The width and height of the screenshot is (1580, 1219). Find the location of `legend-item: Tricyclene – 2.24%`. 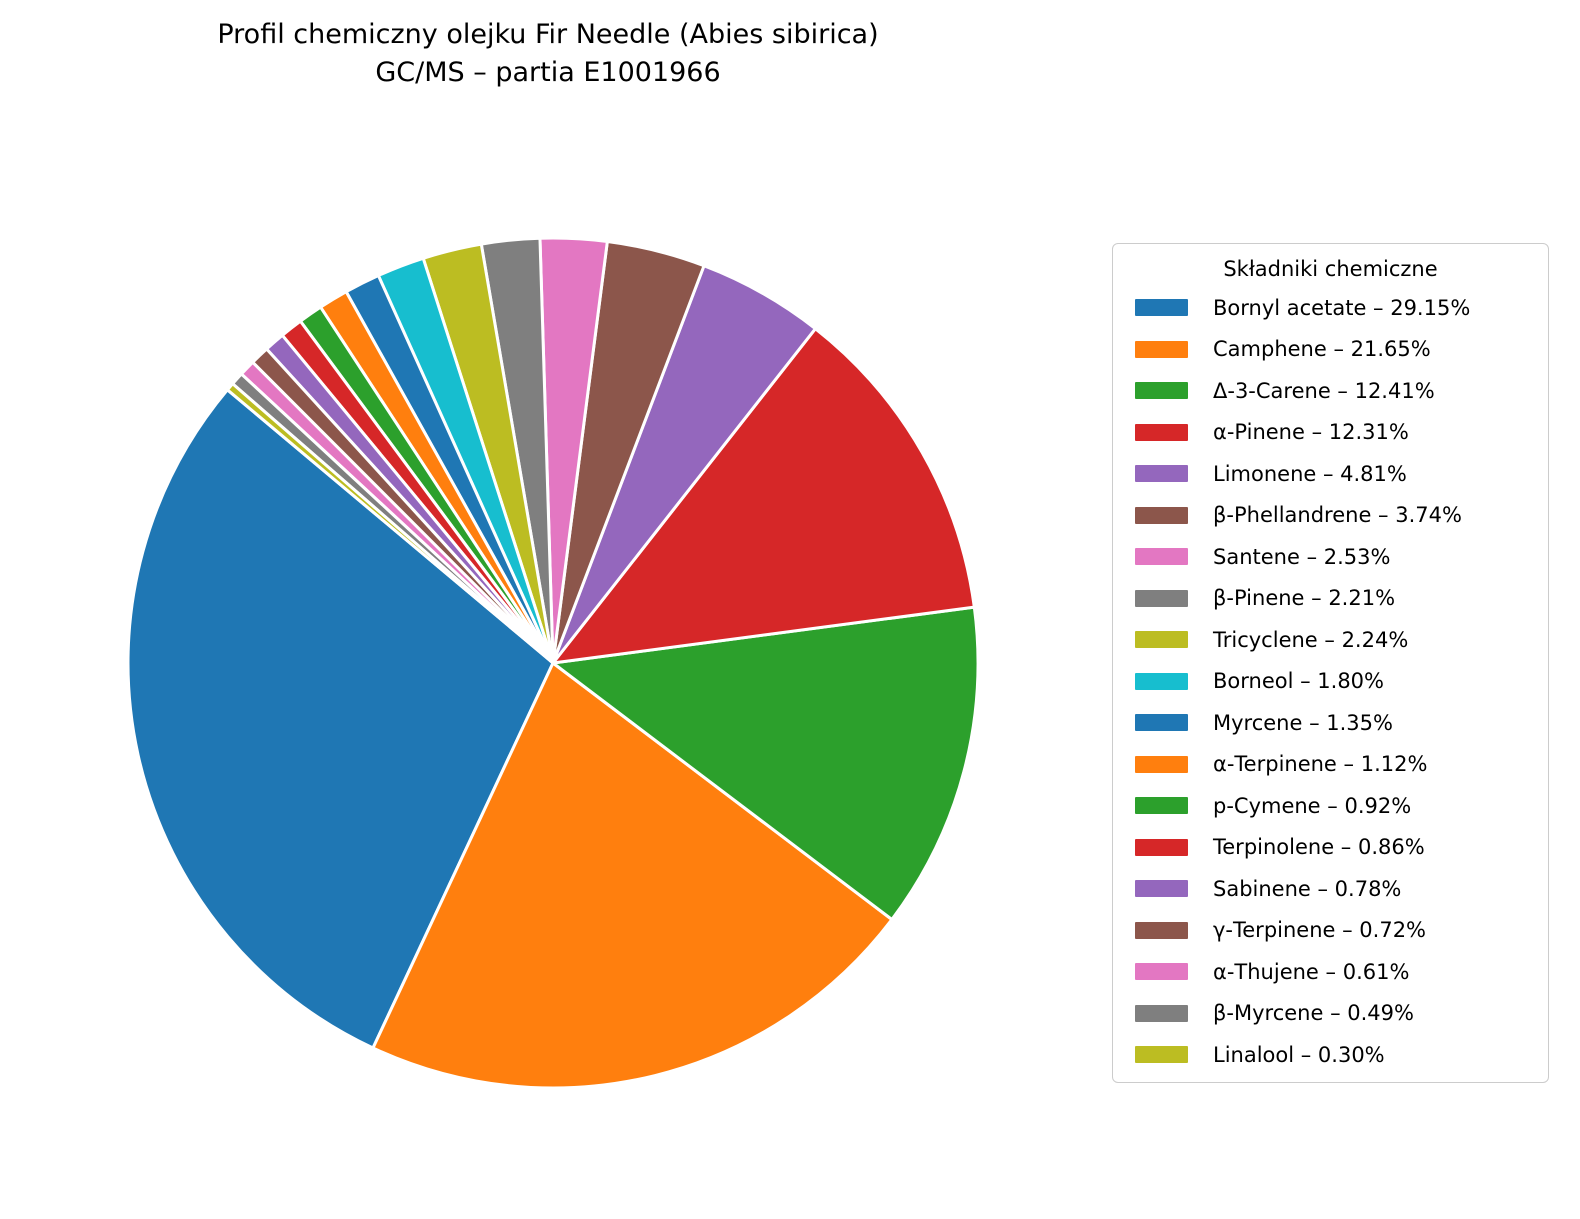

legend-item: Tricyclene – 2.24% is located at coordinates (1330, 640).